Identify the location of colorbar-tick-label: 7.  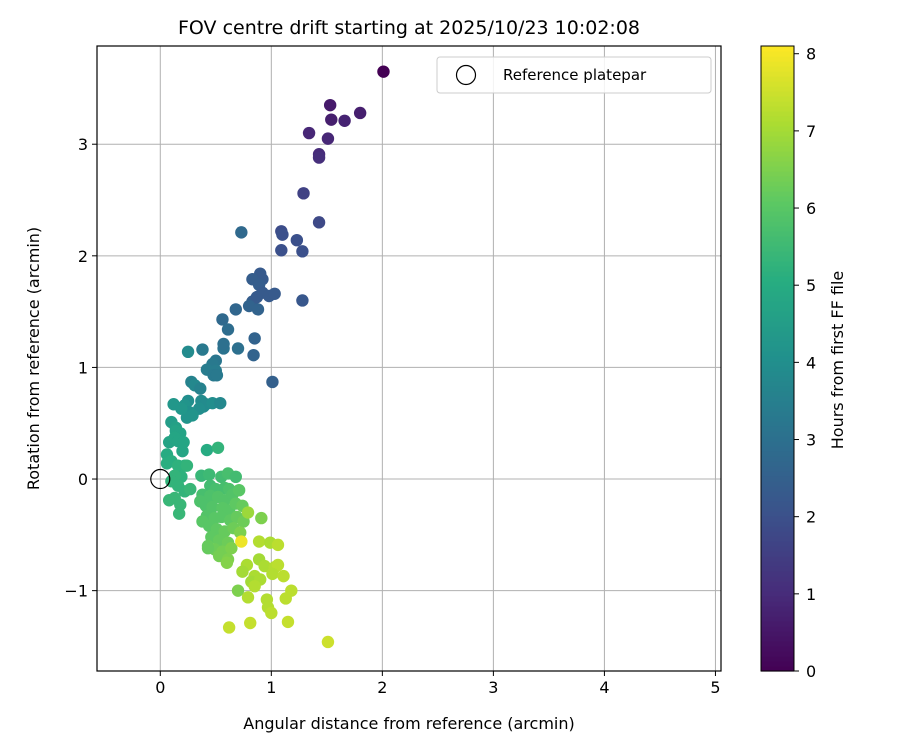
(811, 131).